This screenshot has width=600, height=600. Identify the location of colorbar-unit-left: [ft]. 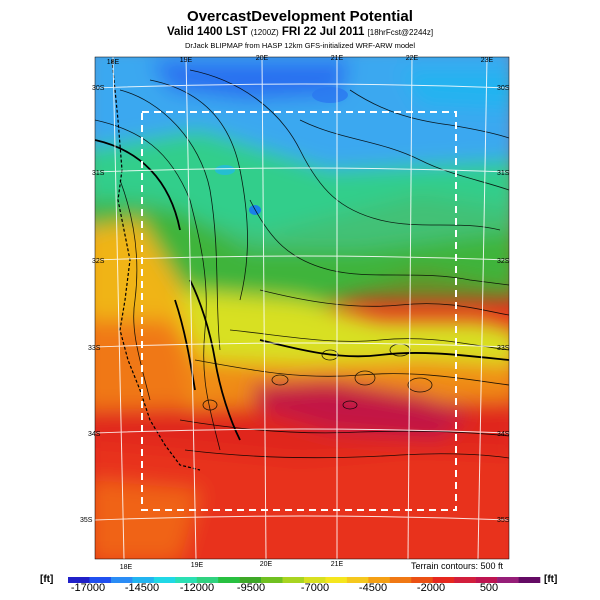
(47, 579).